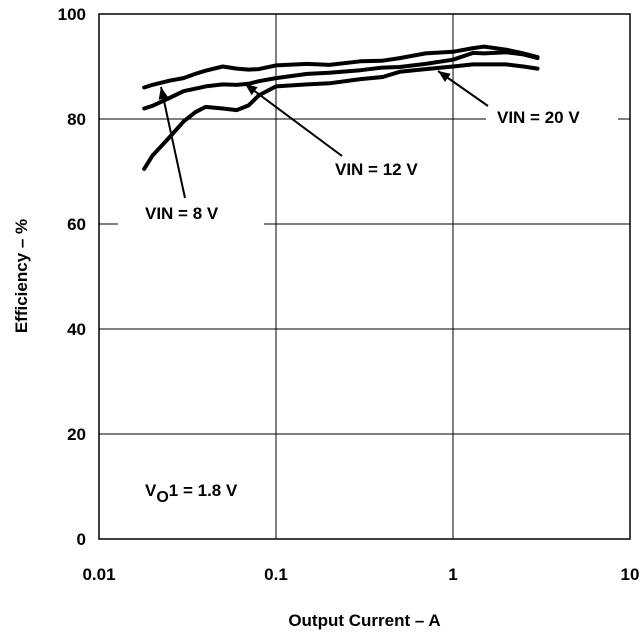 Image resolution: width=644 pixels, height=634 pixels. Describe the element at coordinates (341, 67) in the screenshot. I see `series-line-vin-8-v` at that location.